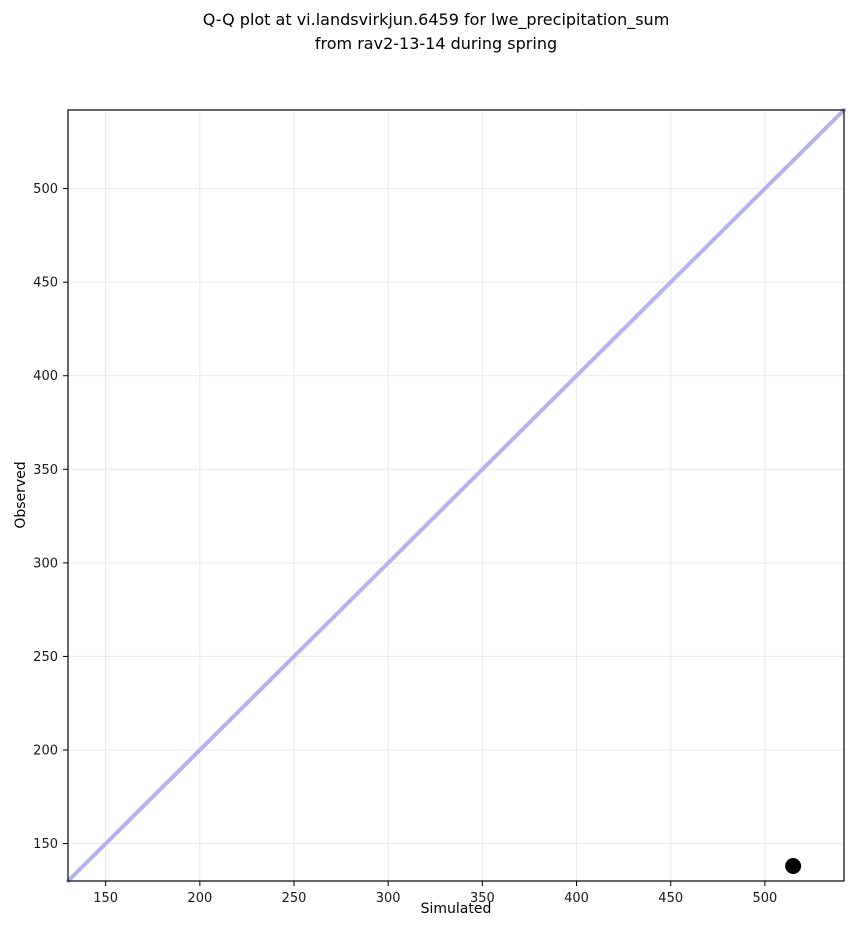  Describe the element at coordinates (793, 866) in the screenshot. I see `data-point` at that location.